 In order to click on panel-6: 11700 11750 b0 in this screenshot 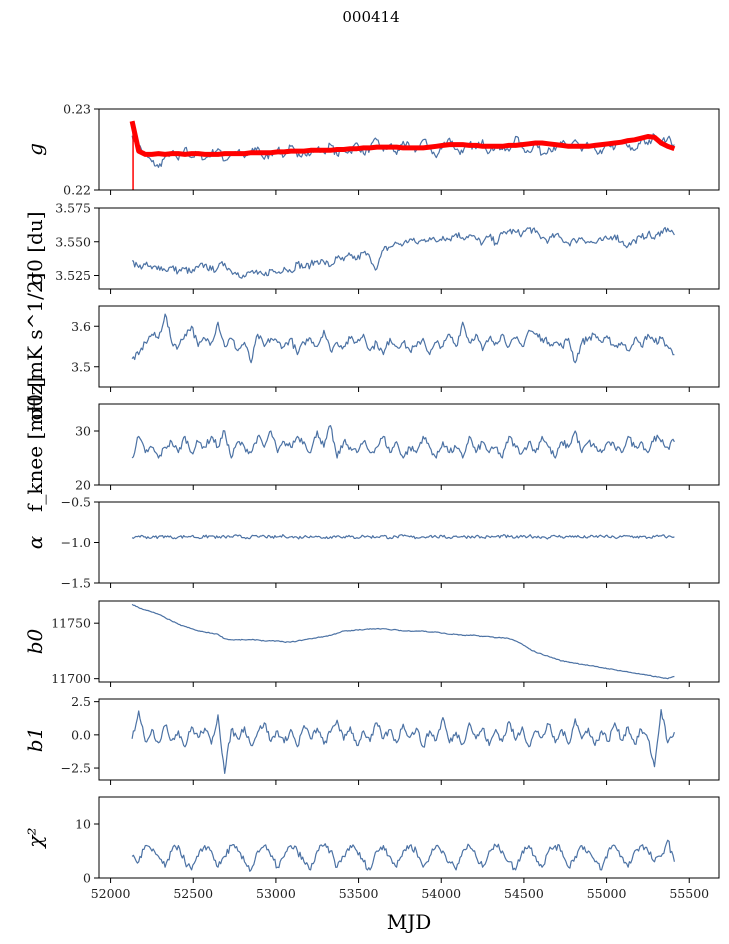, I will do `click(371, 643)`.